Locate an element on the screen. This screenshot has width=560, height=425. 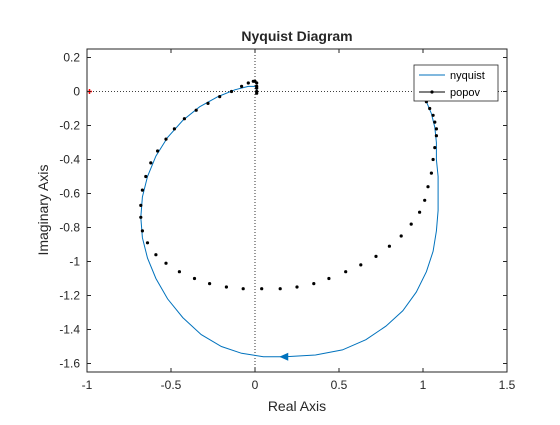
legend-marker-popov is located at coordinates (432, 92).